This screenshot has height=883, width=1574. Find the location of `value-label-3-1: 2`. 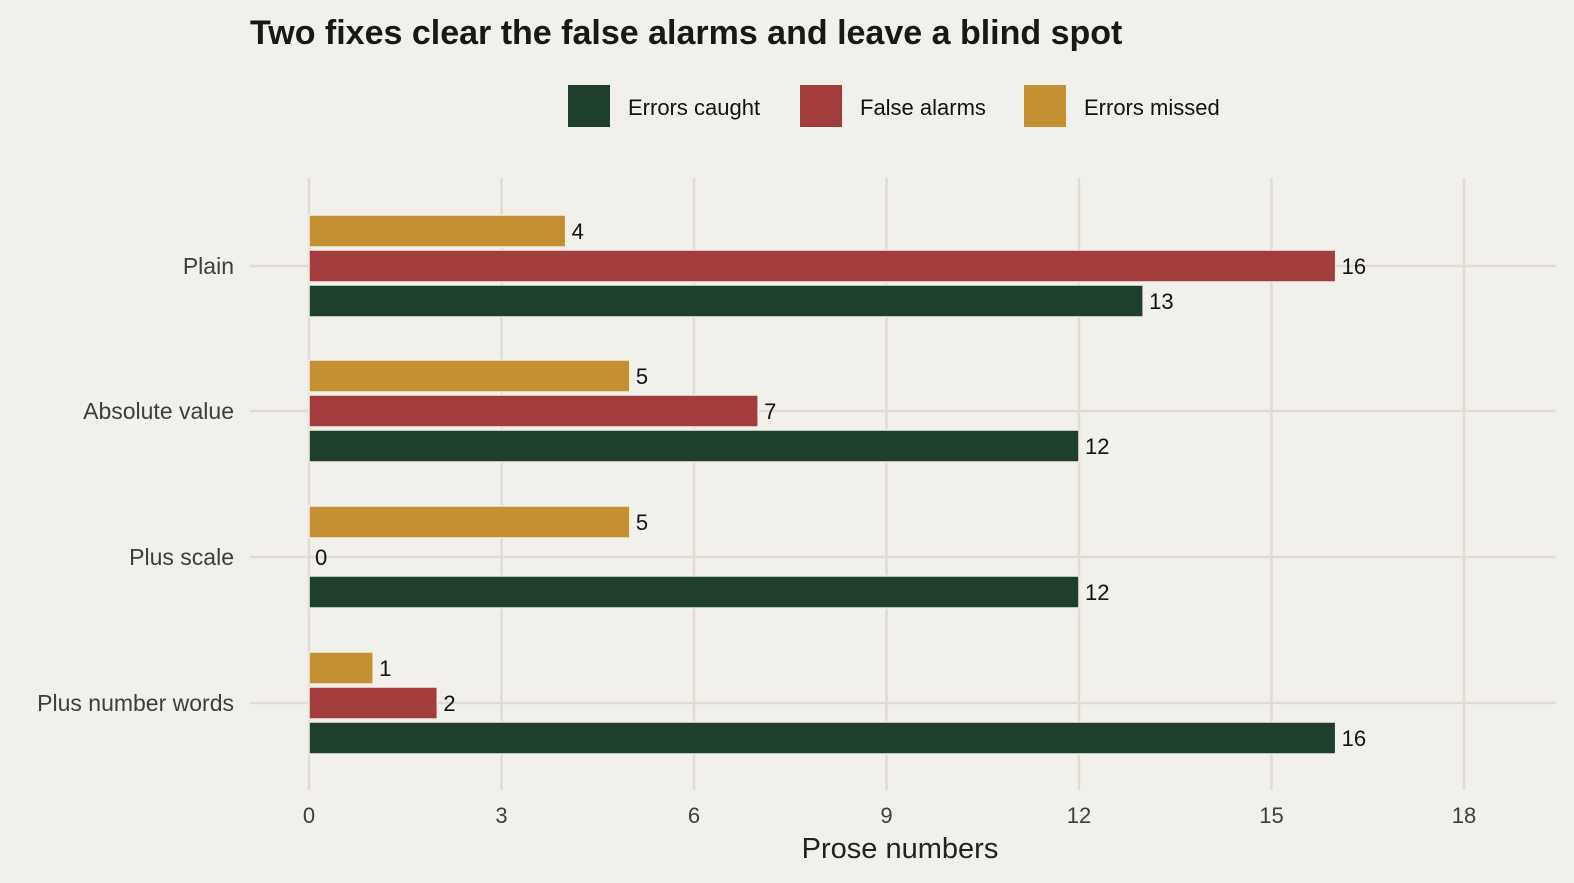

value-label-3-1: 2 is located at coordinates (449, 703).